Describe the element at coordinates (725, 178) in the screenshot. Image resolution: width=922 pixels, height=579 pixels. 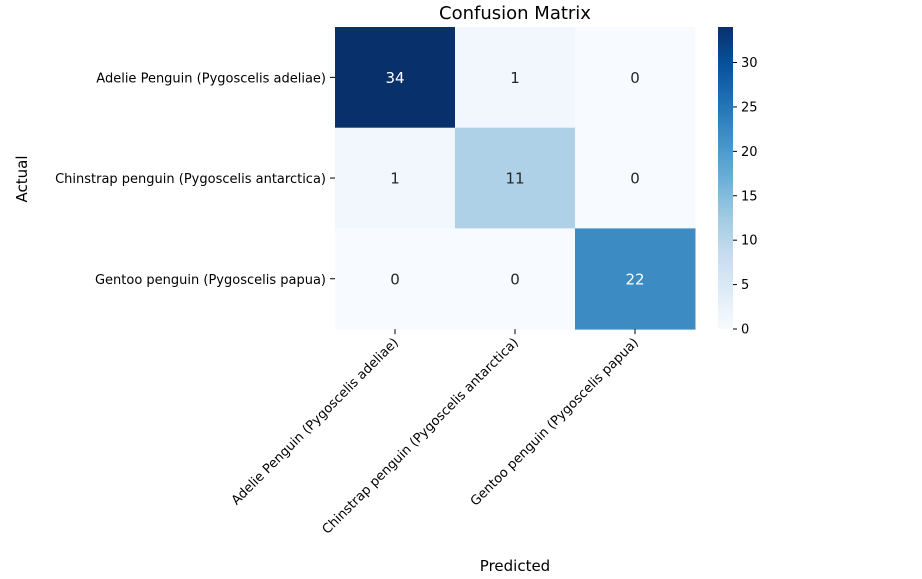
I see `colorbar-gradient` at that location.